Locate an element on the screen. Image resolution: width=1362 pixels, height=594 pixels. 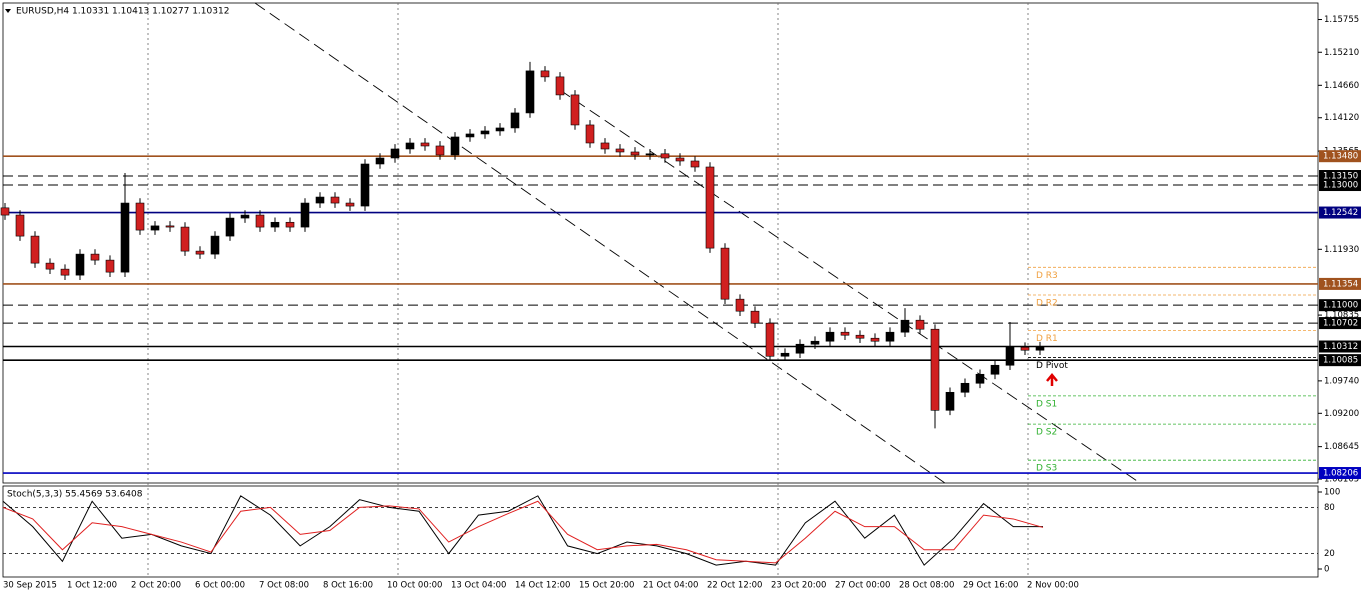
x-tick-label: 2 Nov 00:00 is located at coordinates (1053, 586).